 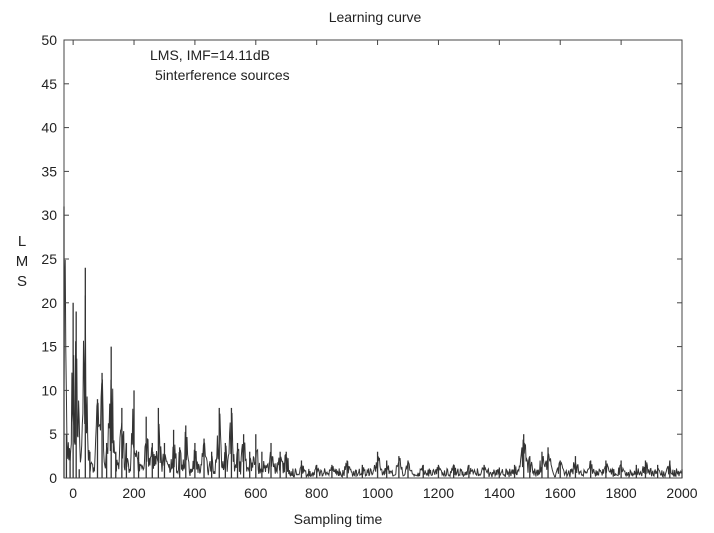 I want to click on x-tick-label: 800, so click(x=317, y=493).